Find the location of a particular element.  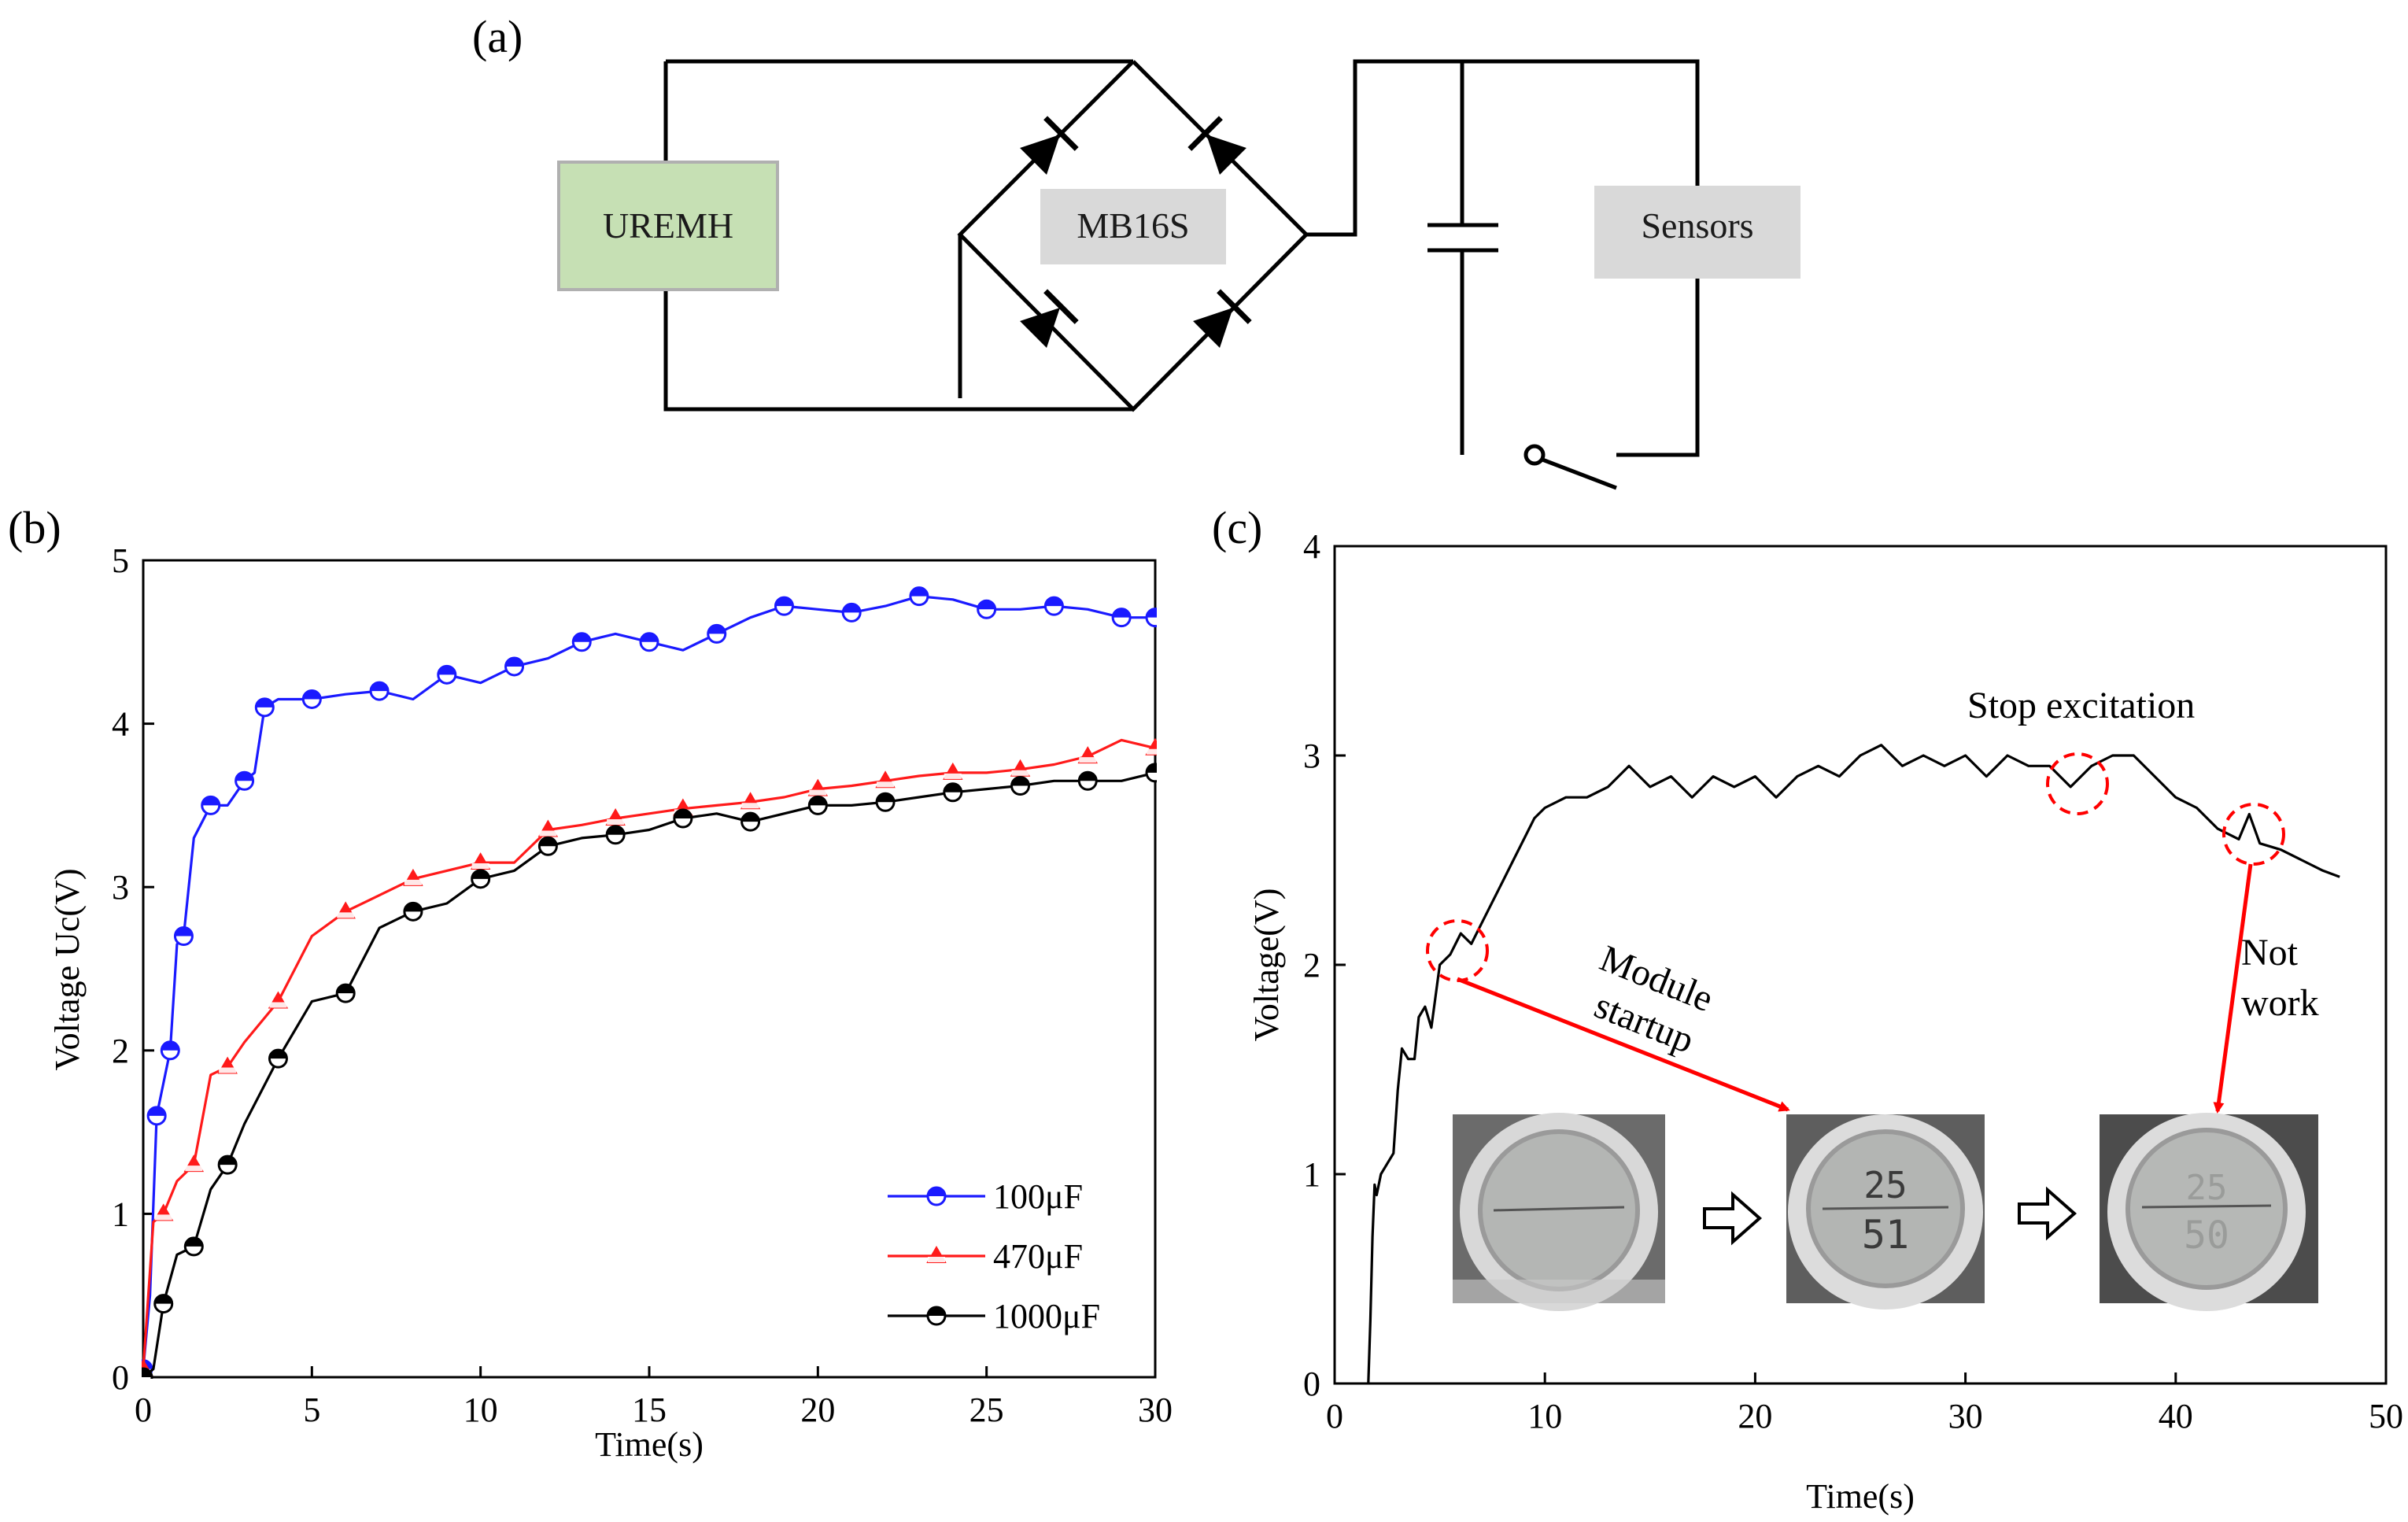

panel-b-x-tick-label: 15 is located at coordinates (649, 1410).